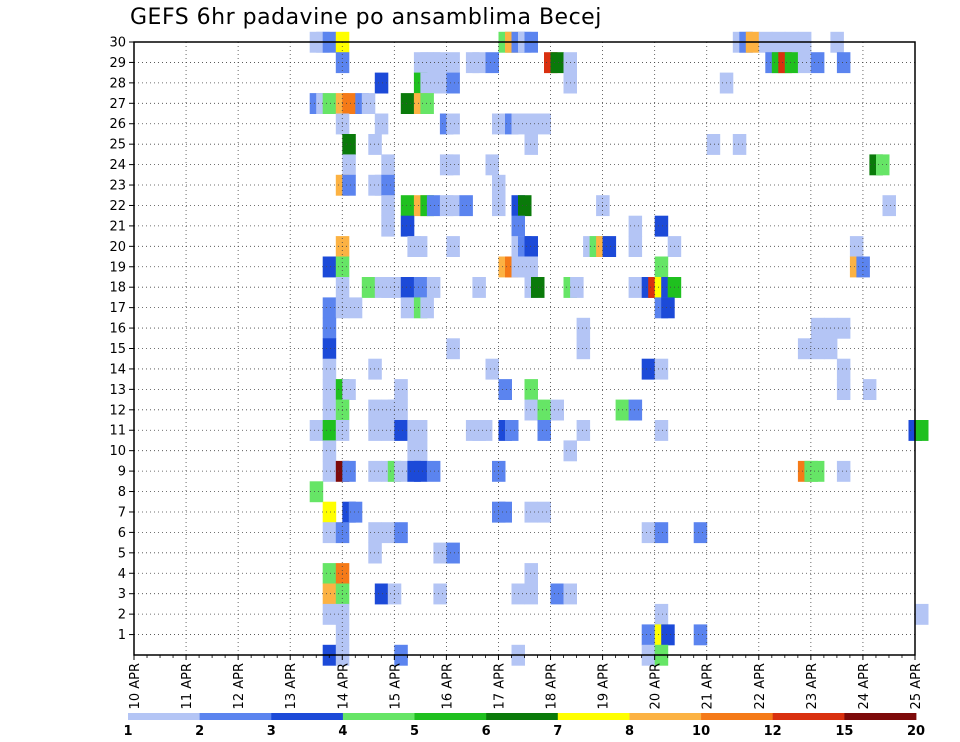 This screenshot has width=960, height=742. What do you see at coordinates (122, 472) in the screenshot?
I see `y-tick-label: 9` at bounding box center [122, 472].